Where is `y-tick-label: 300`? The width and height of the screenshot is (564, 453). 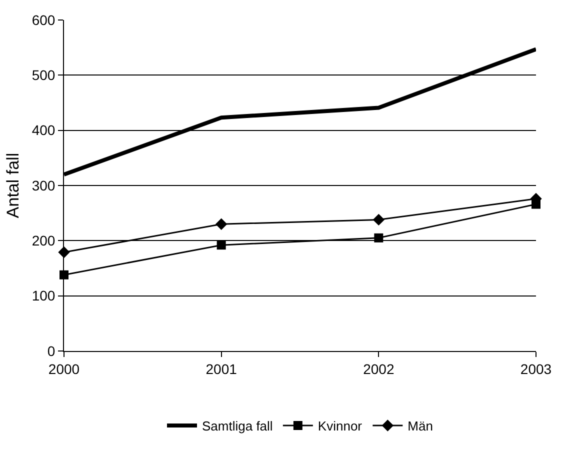
y-tick-label: 300 is located at coordinates (44, 185).